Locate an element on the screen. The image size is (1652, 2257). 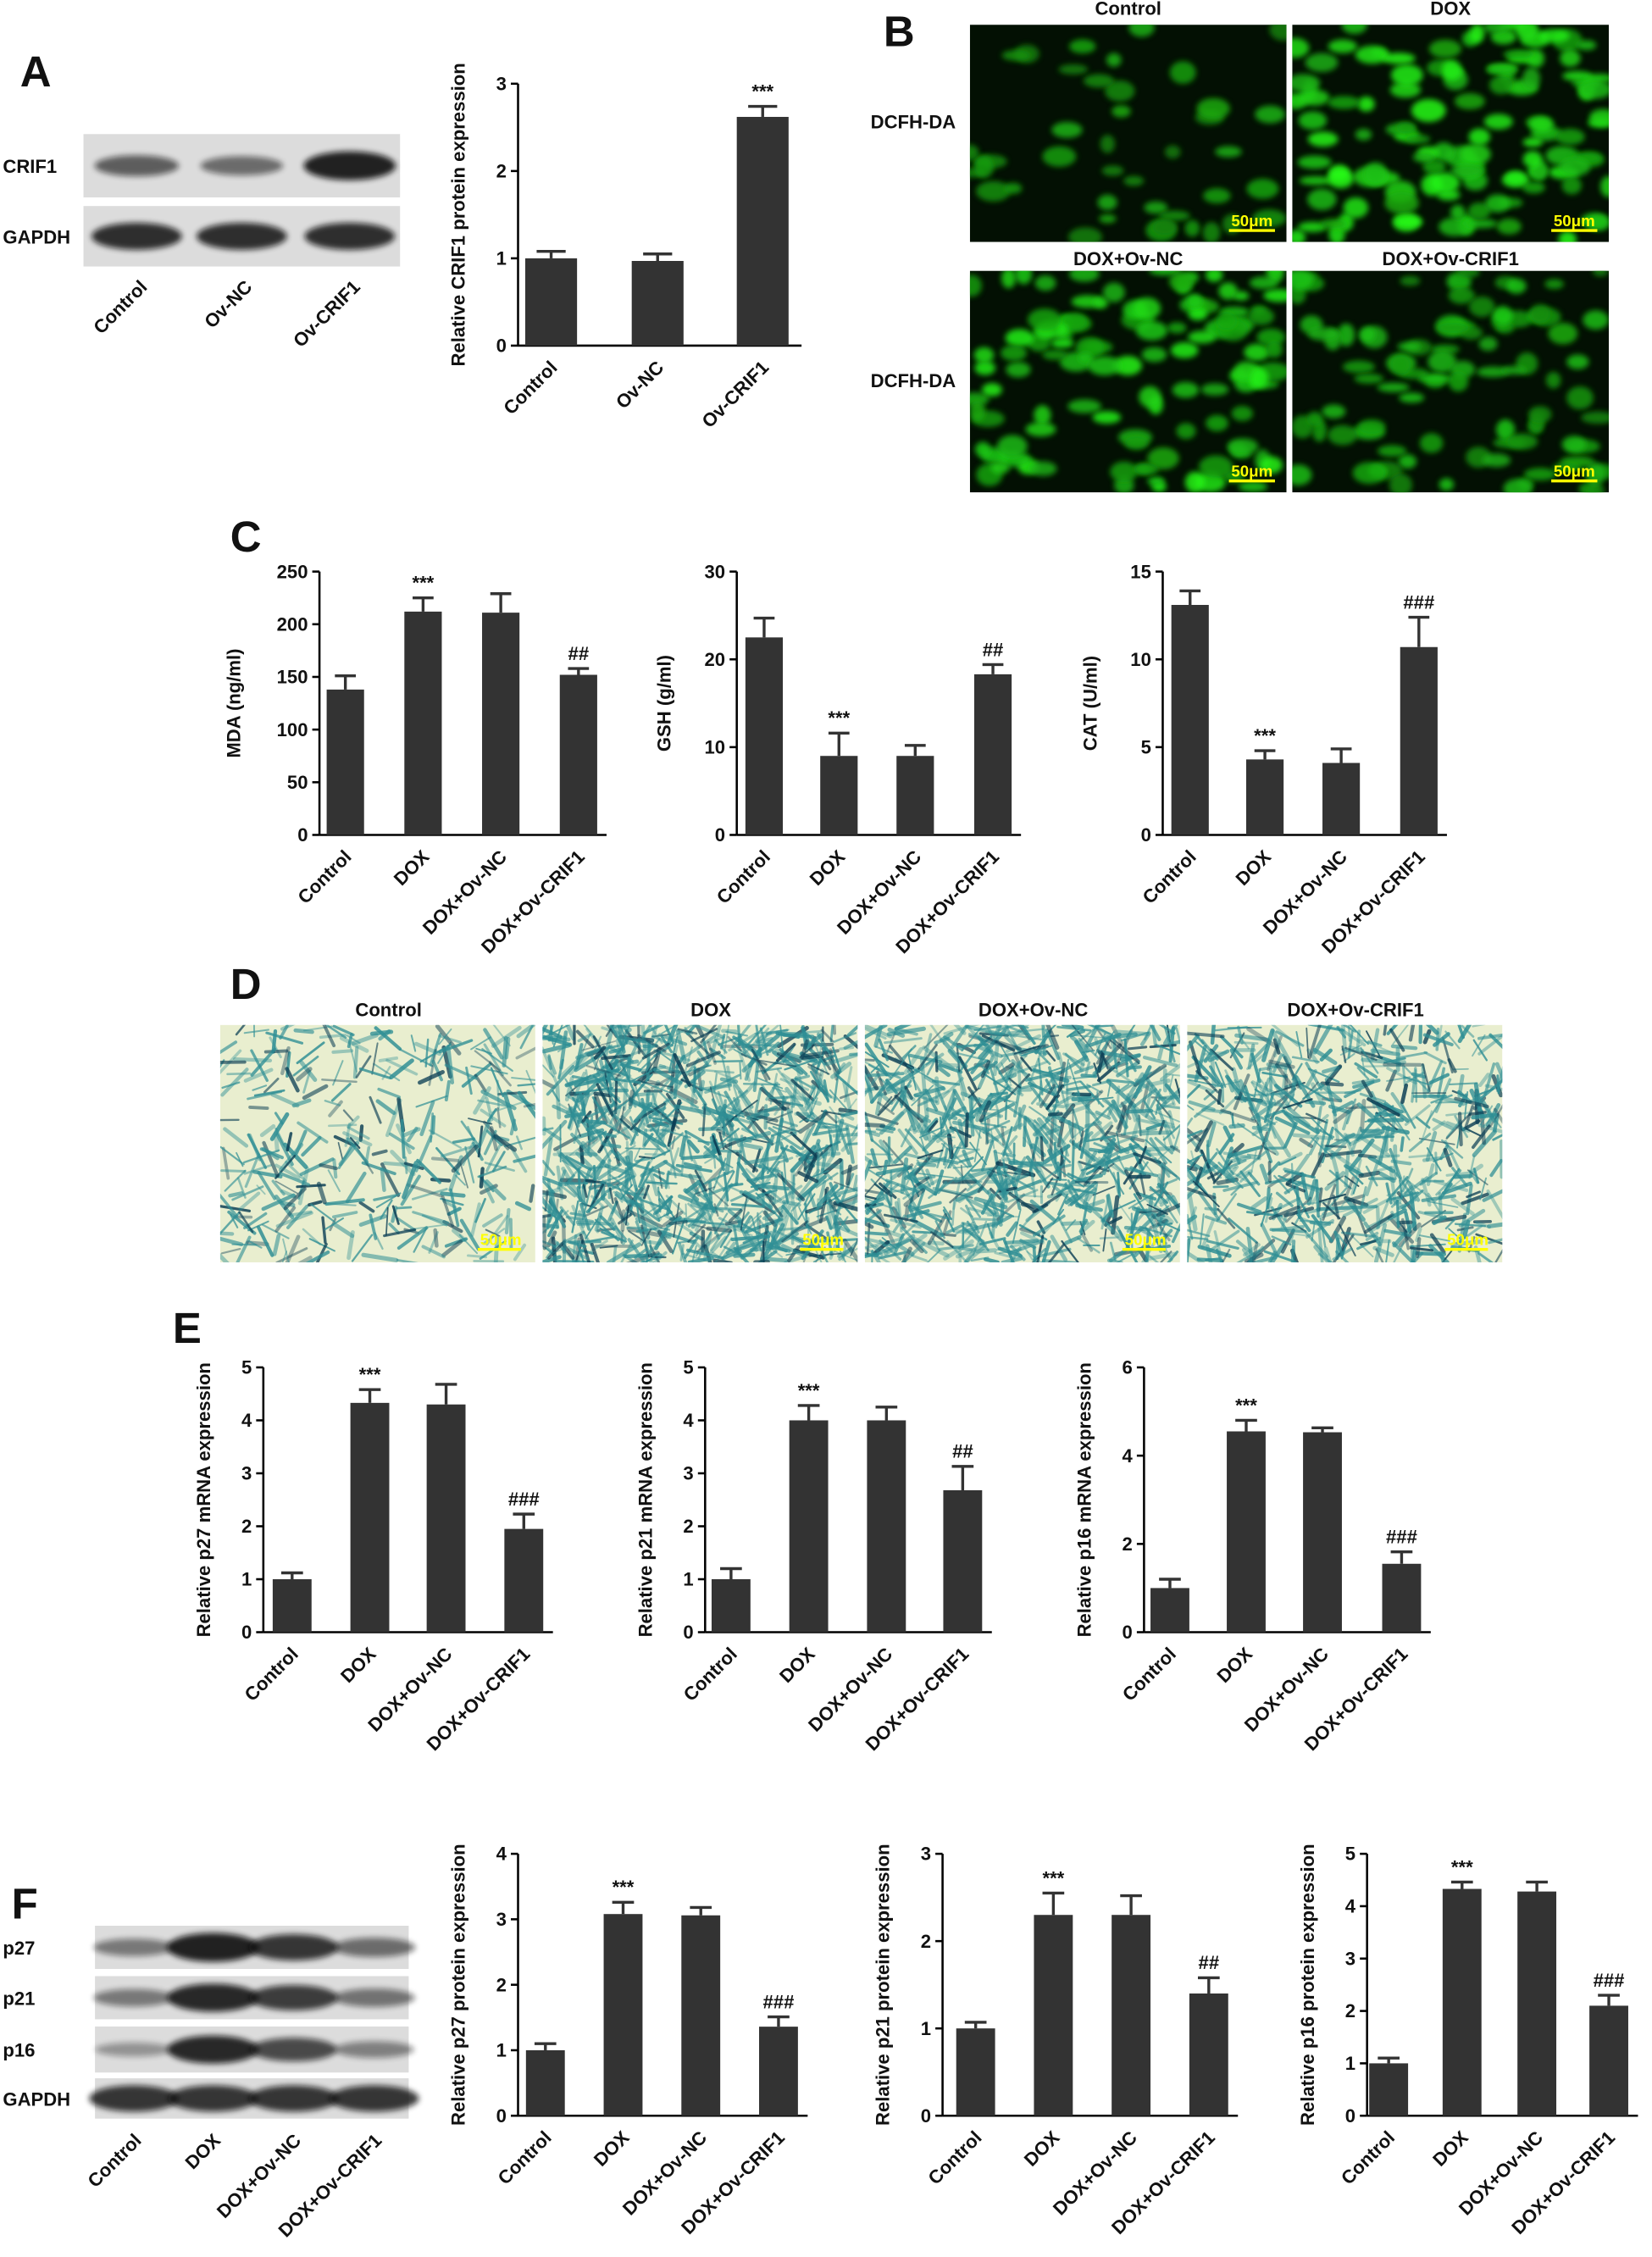
panel-letter: D is located at coordinates (246, 984).